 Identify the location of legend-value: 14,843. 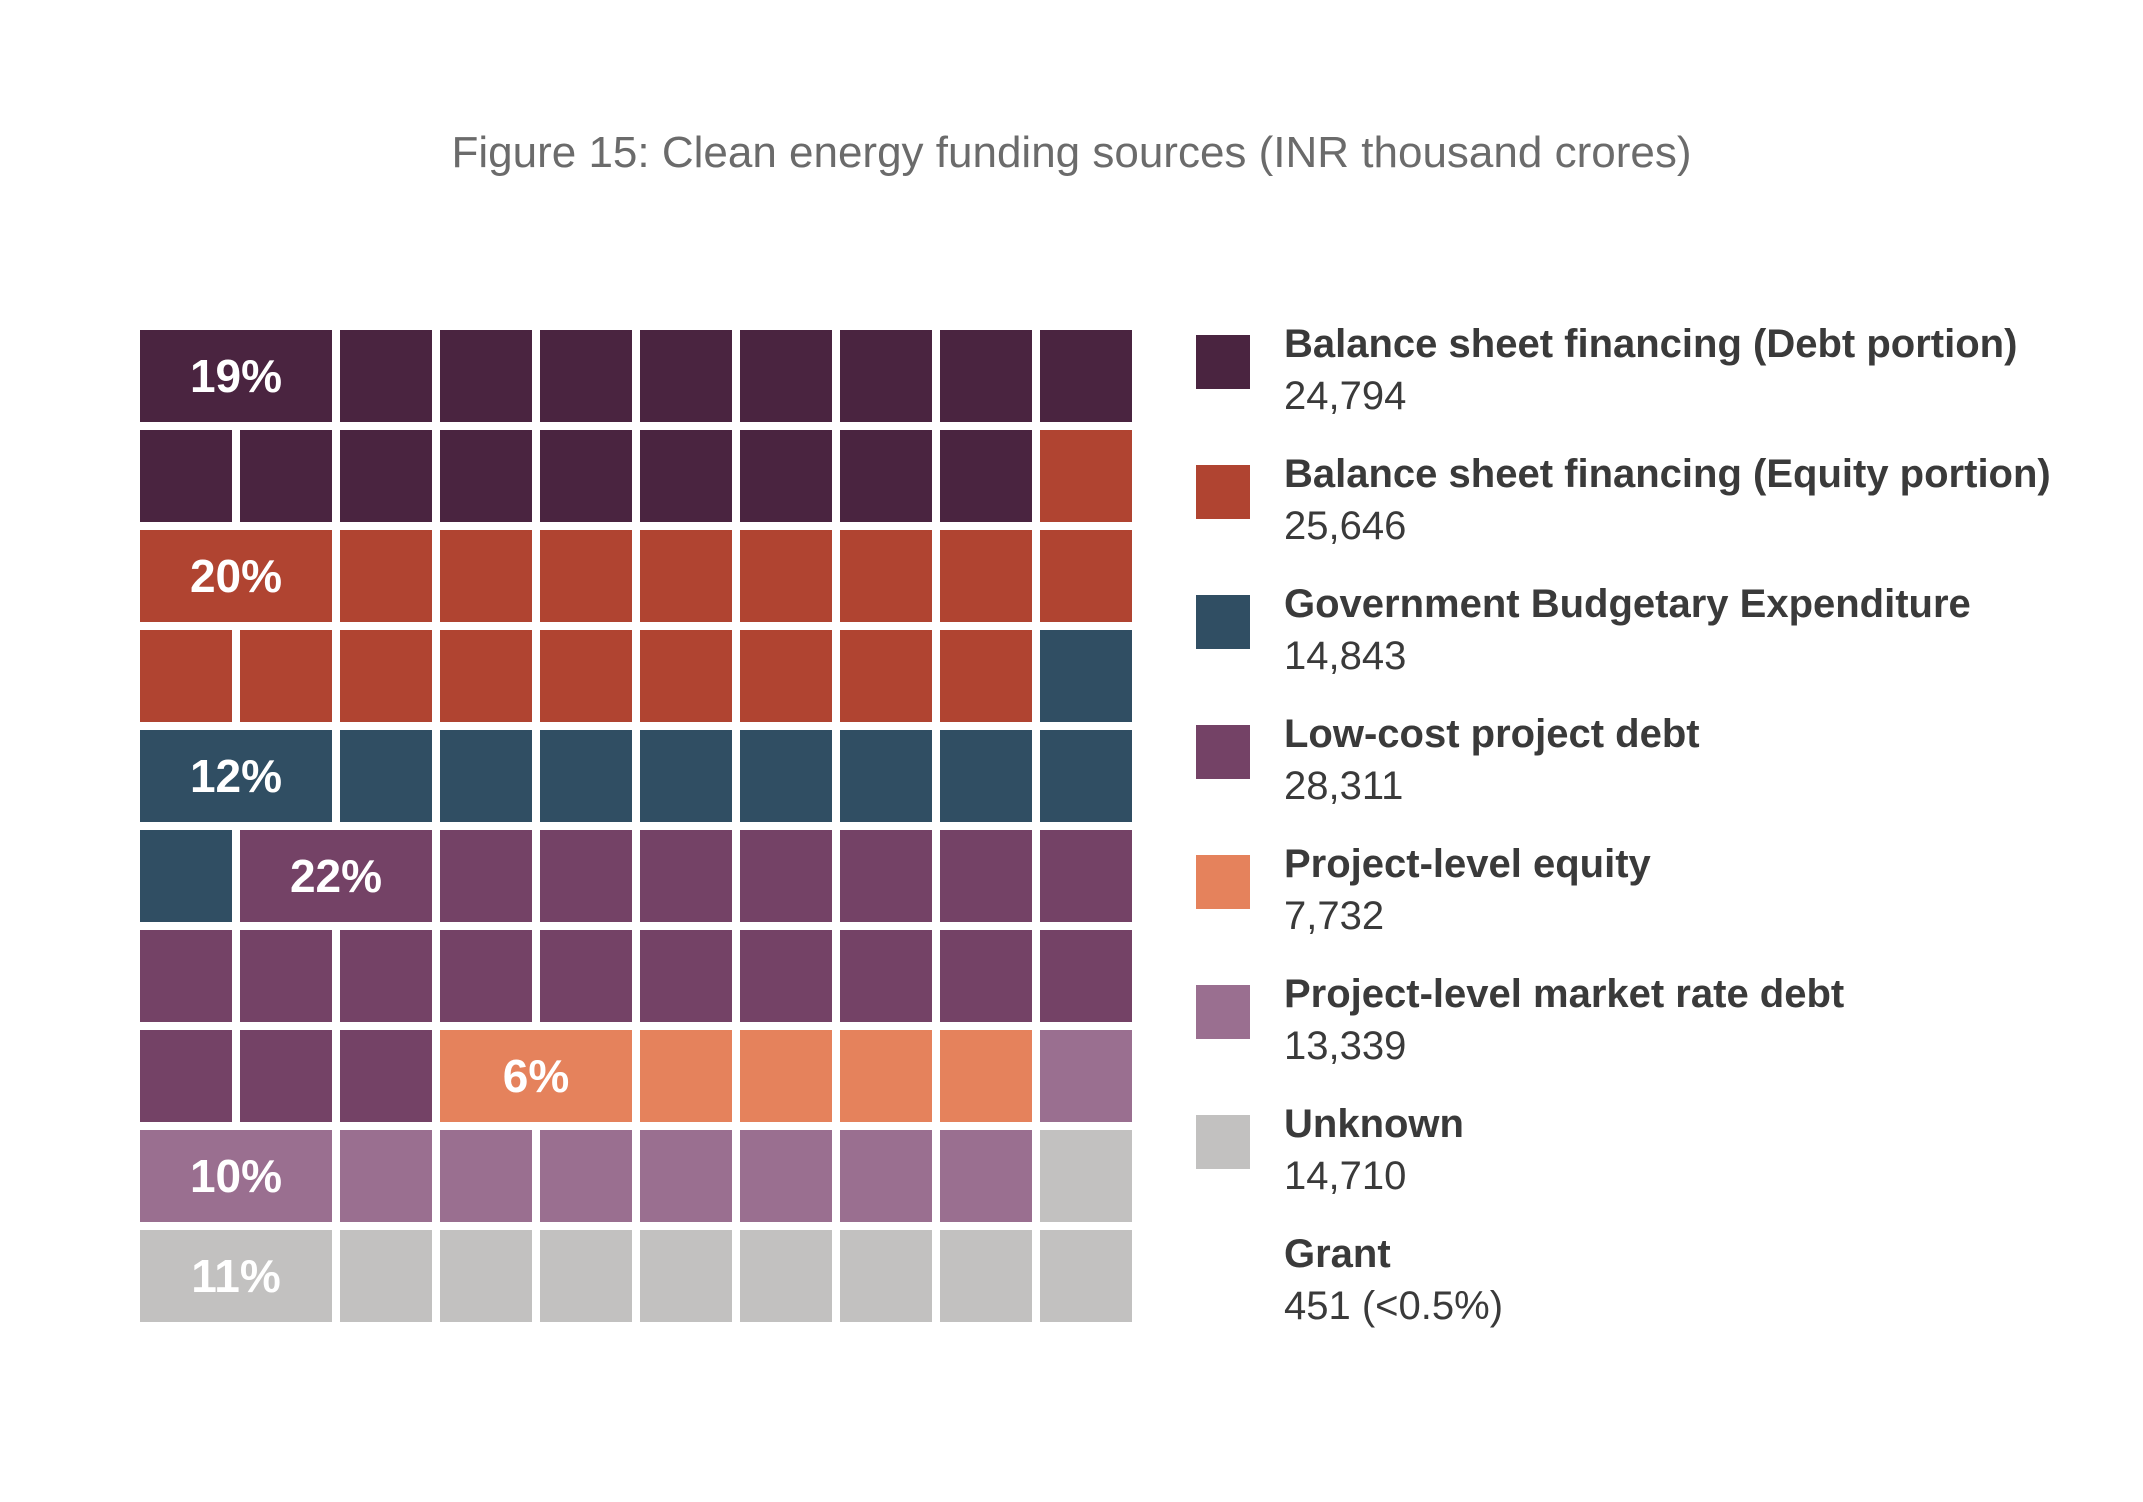
(1345, 656).